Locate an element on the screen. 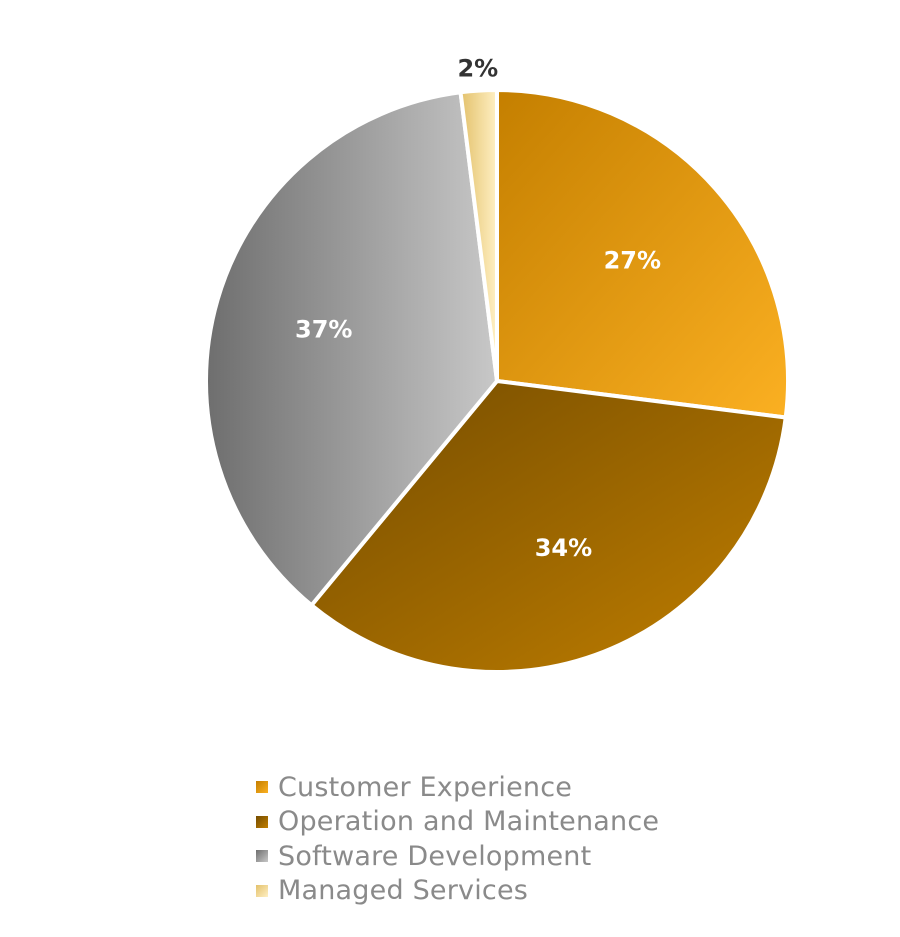  legend-item: Customer Experience is located at coordinates (457, 787).